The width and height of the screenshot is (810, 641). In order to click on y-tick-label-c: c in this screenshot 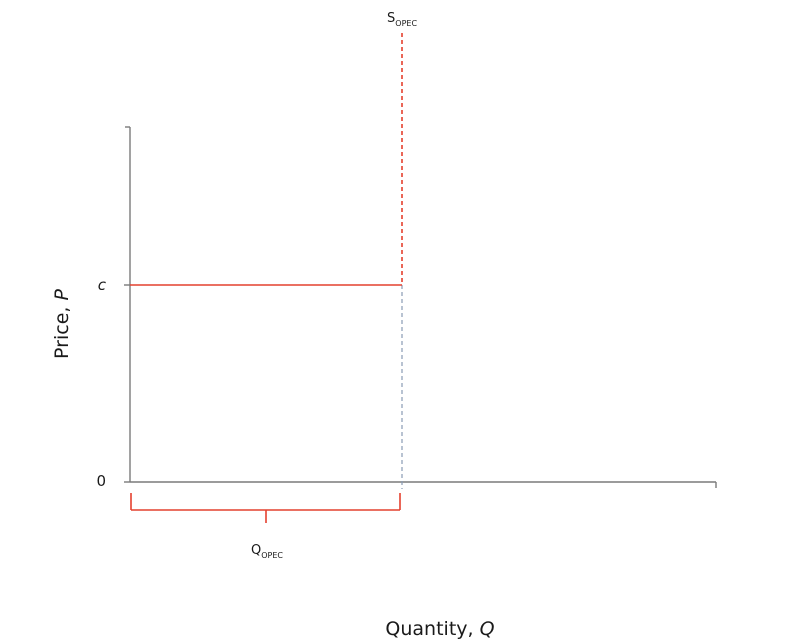, I will do `click(102, 285)`.